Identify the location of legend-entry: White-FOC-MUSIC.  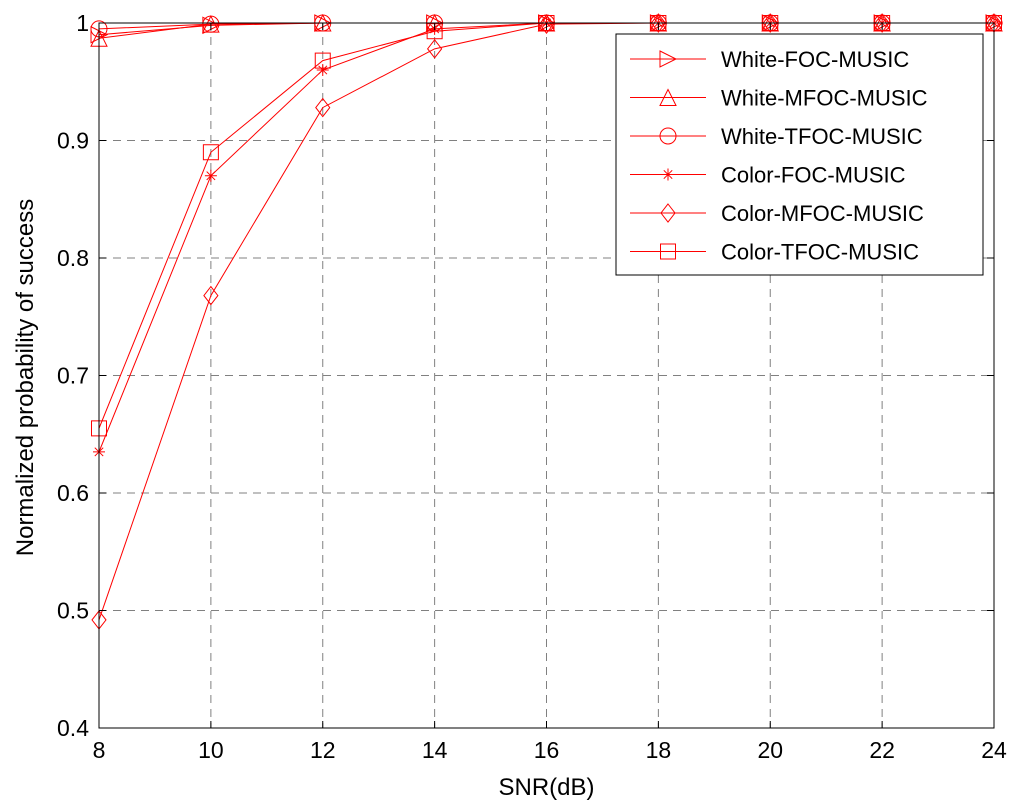
(769, 59).